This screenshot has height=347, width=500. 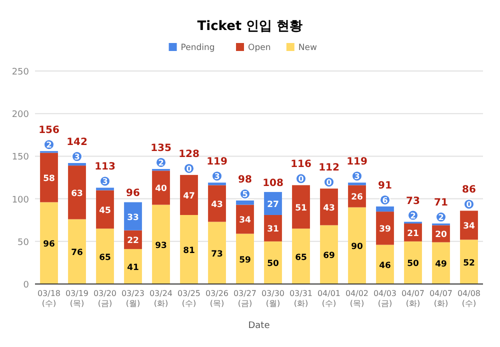 What do you see at coordinates (245, 298) in the screenshot?
I see `x-tick-label: 03/27 (금)` at bounding box center [245, 298].